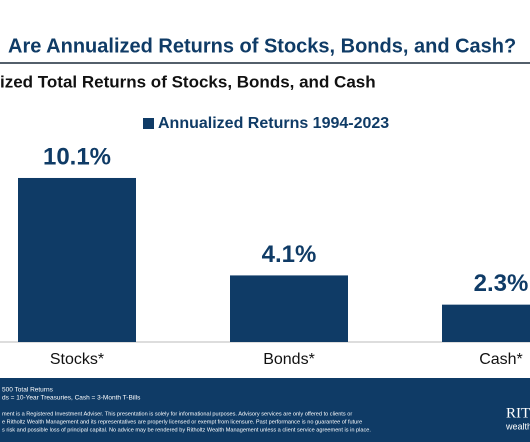  What do you see at coordinates (501, 359) in the screenshot?
I see `category-label: Cash*` at bounding box center [501, 359].